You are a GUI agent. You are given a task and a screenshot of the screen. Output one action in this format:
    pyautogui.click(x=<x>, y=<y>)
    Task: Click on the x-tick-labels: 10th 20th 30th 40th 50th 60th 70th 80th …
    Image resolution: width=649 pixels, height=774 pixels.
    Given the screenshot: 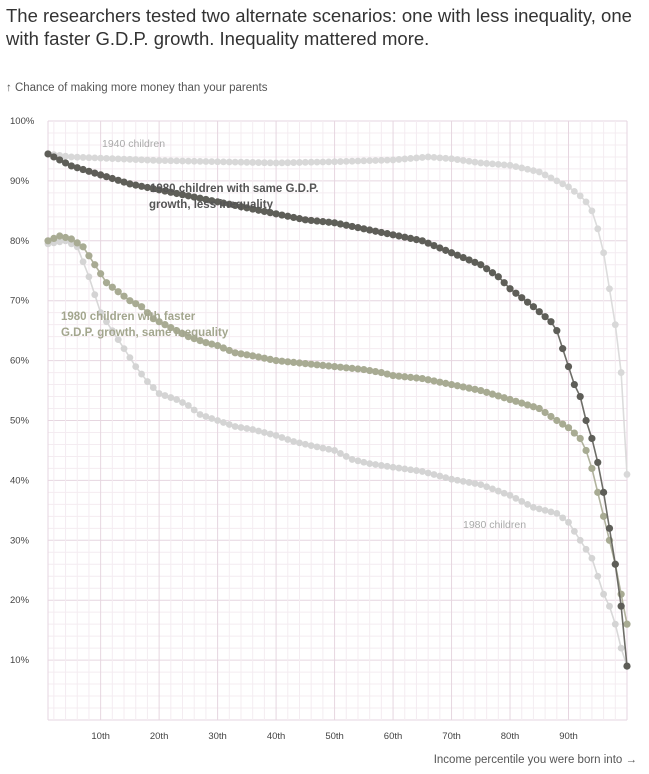 What is the action you would take?
    pyautogui.click(x=334, y=736)
    